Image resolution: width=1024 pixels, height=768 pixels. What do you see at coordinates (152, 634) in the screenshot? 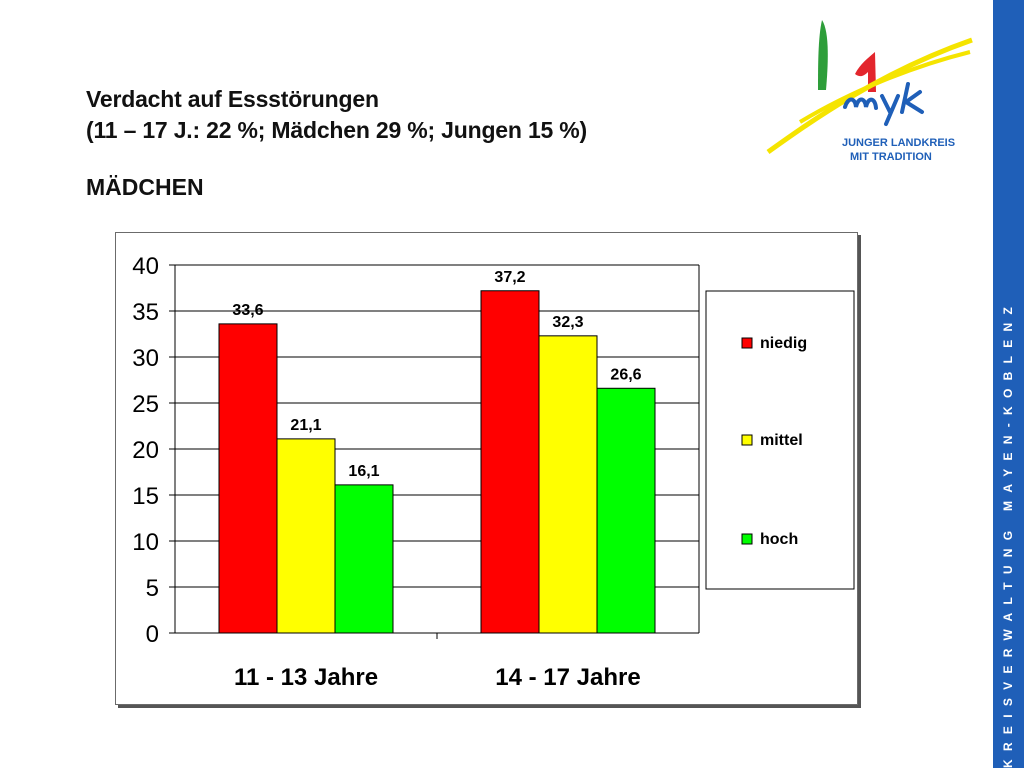
I see `y-tick-label: 0` at bounding box center [152, 634].